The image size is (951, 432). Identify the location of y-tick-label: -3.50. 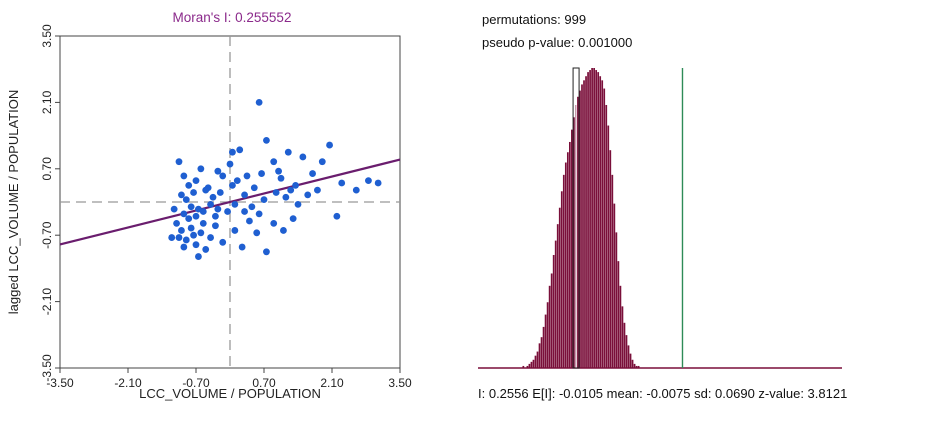
(47, 368).